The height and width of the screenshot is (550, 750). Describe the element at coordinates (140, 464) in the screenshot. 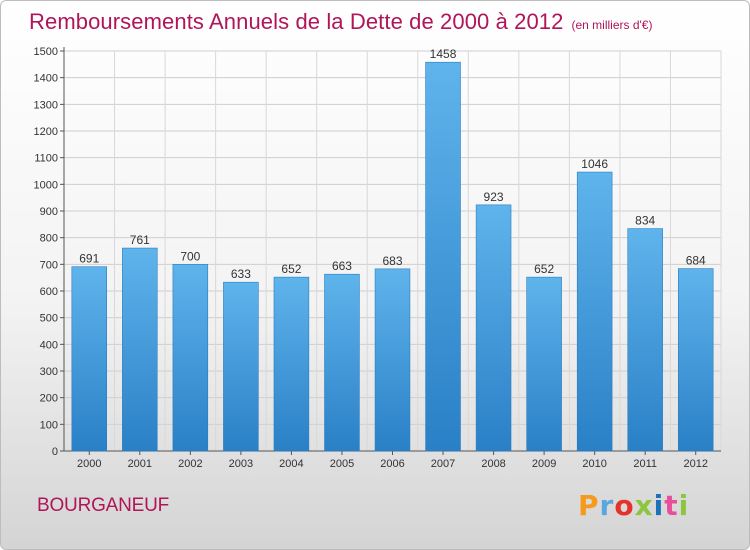

I see `x-tick-label: 2001` at that location.